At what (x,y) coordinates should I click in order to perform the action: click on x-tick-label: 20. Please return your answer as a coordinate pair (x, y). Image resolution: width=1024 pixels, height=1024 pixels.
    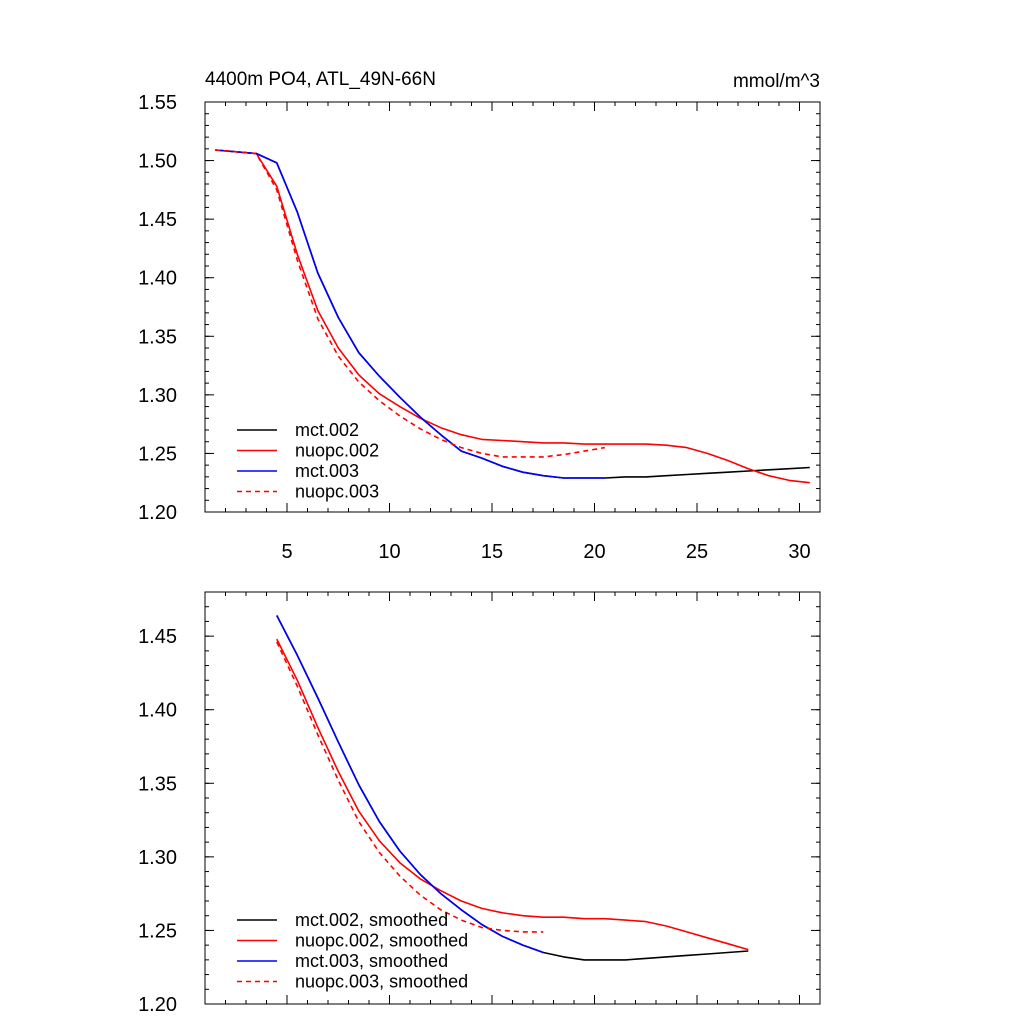
    Looking at the image, I should click on (594, 552).